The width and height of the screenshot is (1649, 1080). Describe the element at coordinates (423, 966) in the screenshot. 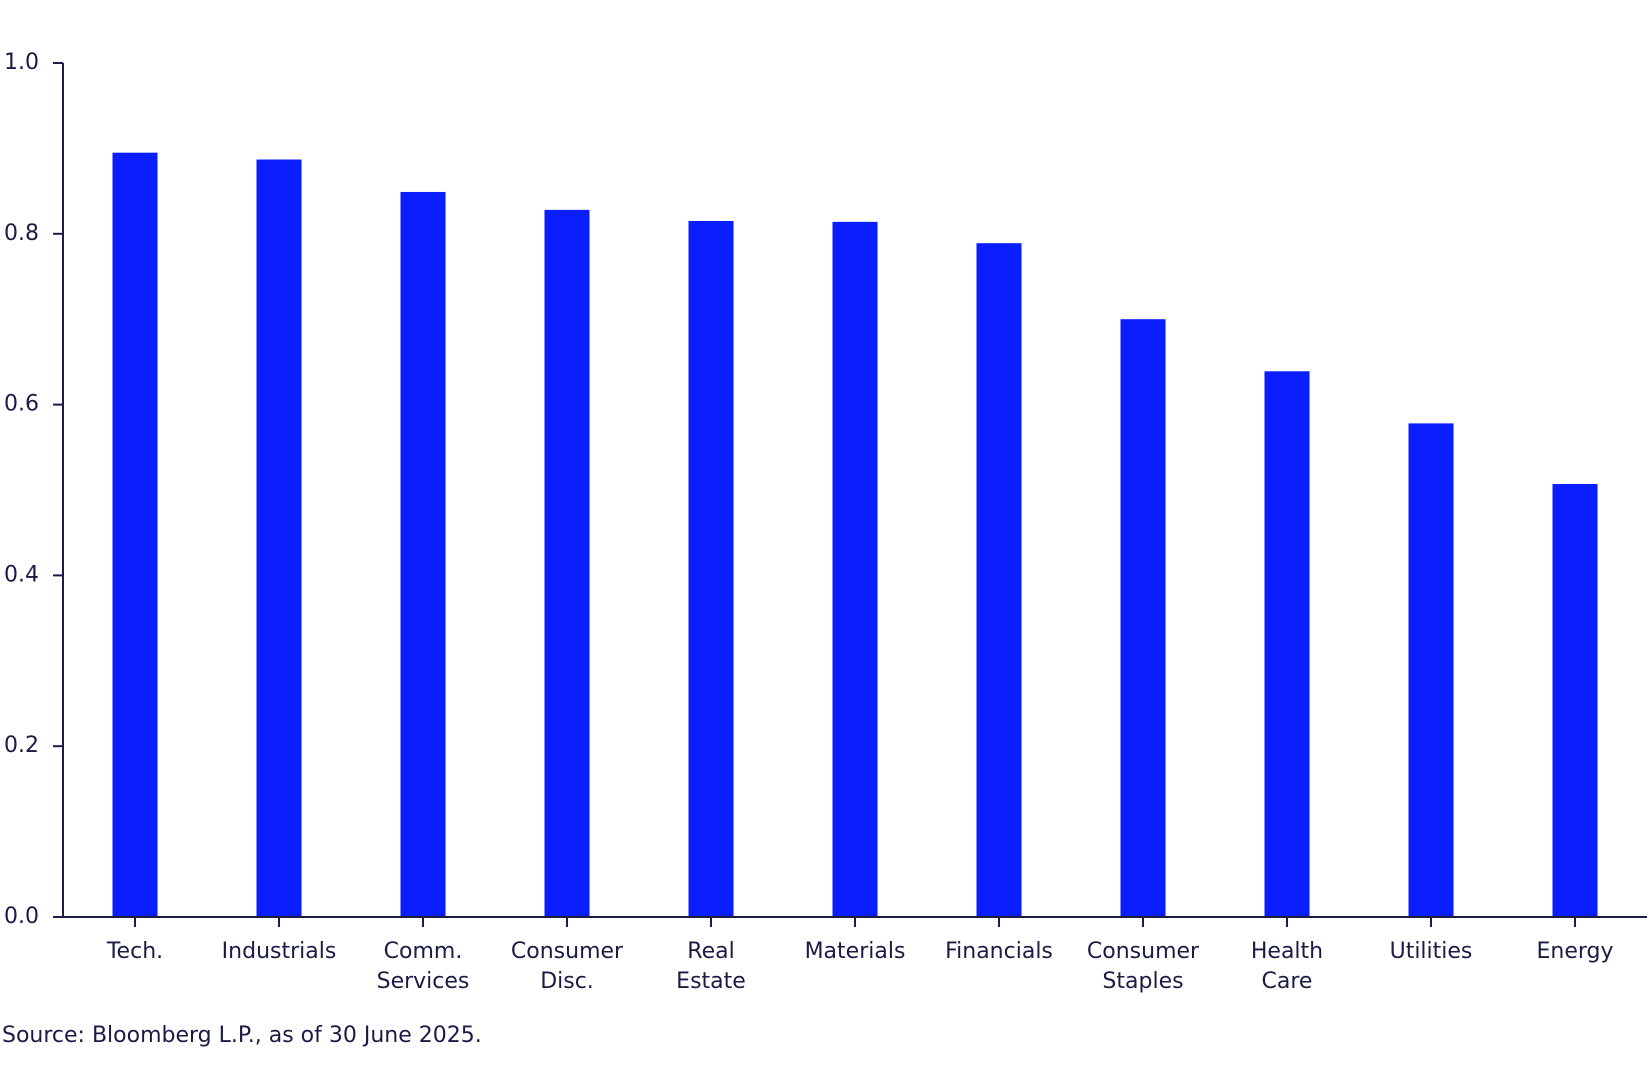

I see `x-tick-label: Comm. Services` at that location.